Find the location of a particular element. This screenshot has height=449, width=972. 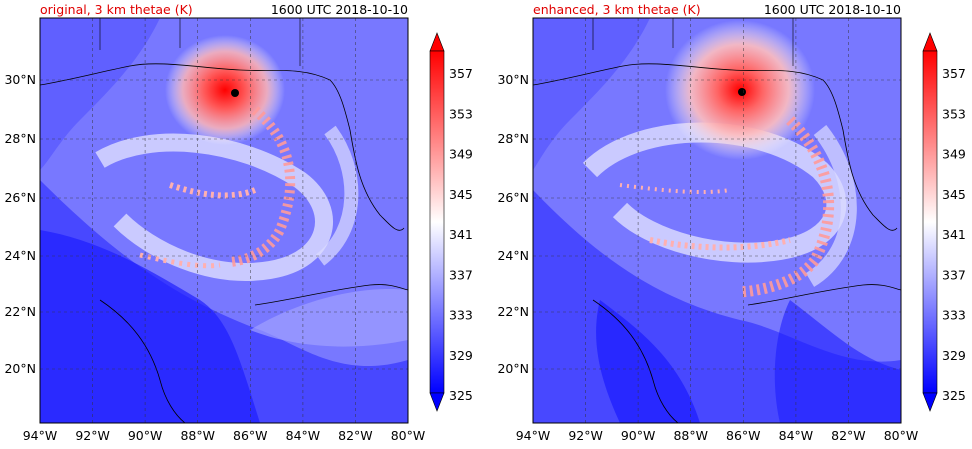

panel-title: original, 3 km thetae (K) is located at coordinates (116, 9).